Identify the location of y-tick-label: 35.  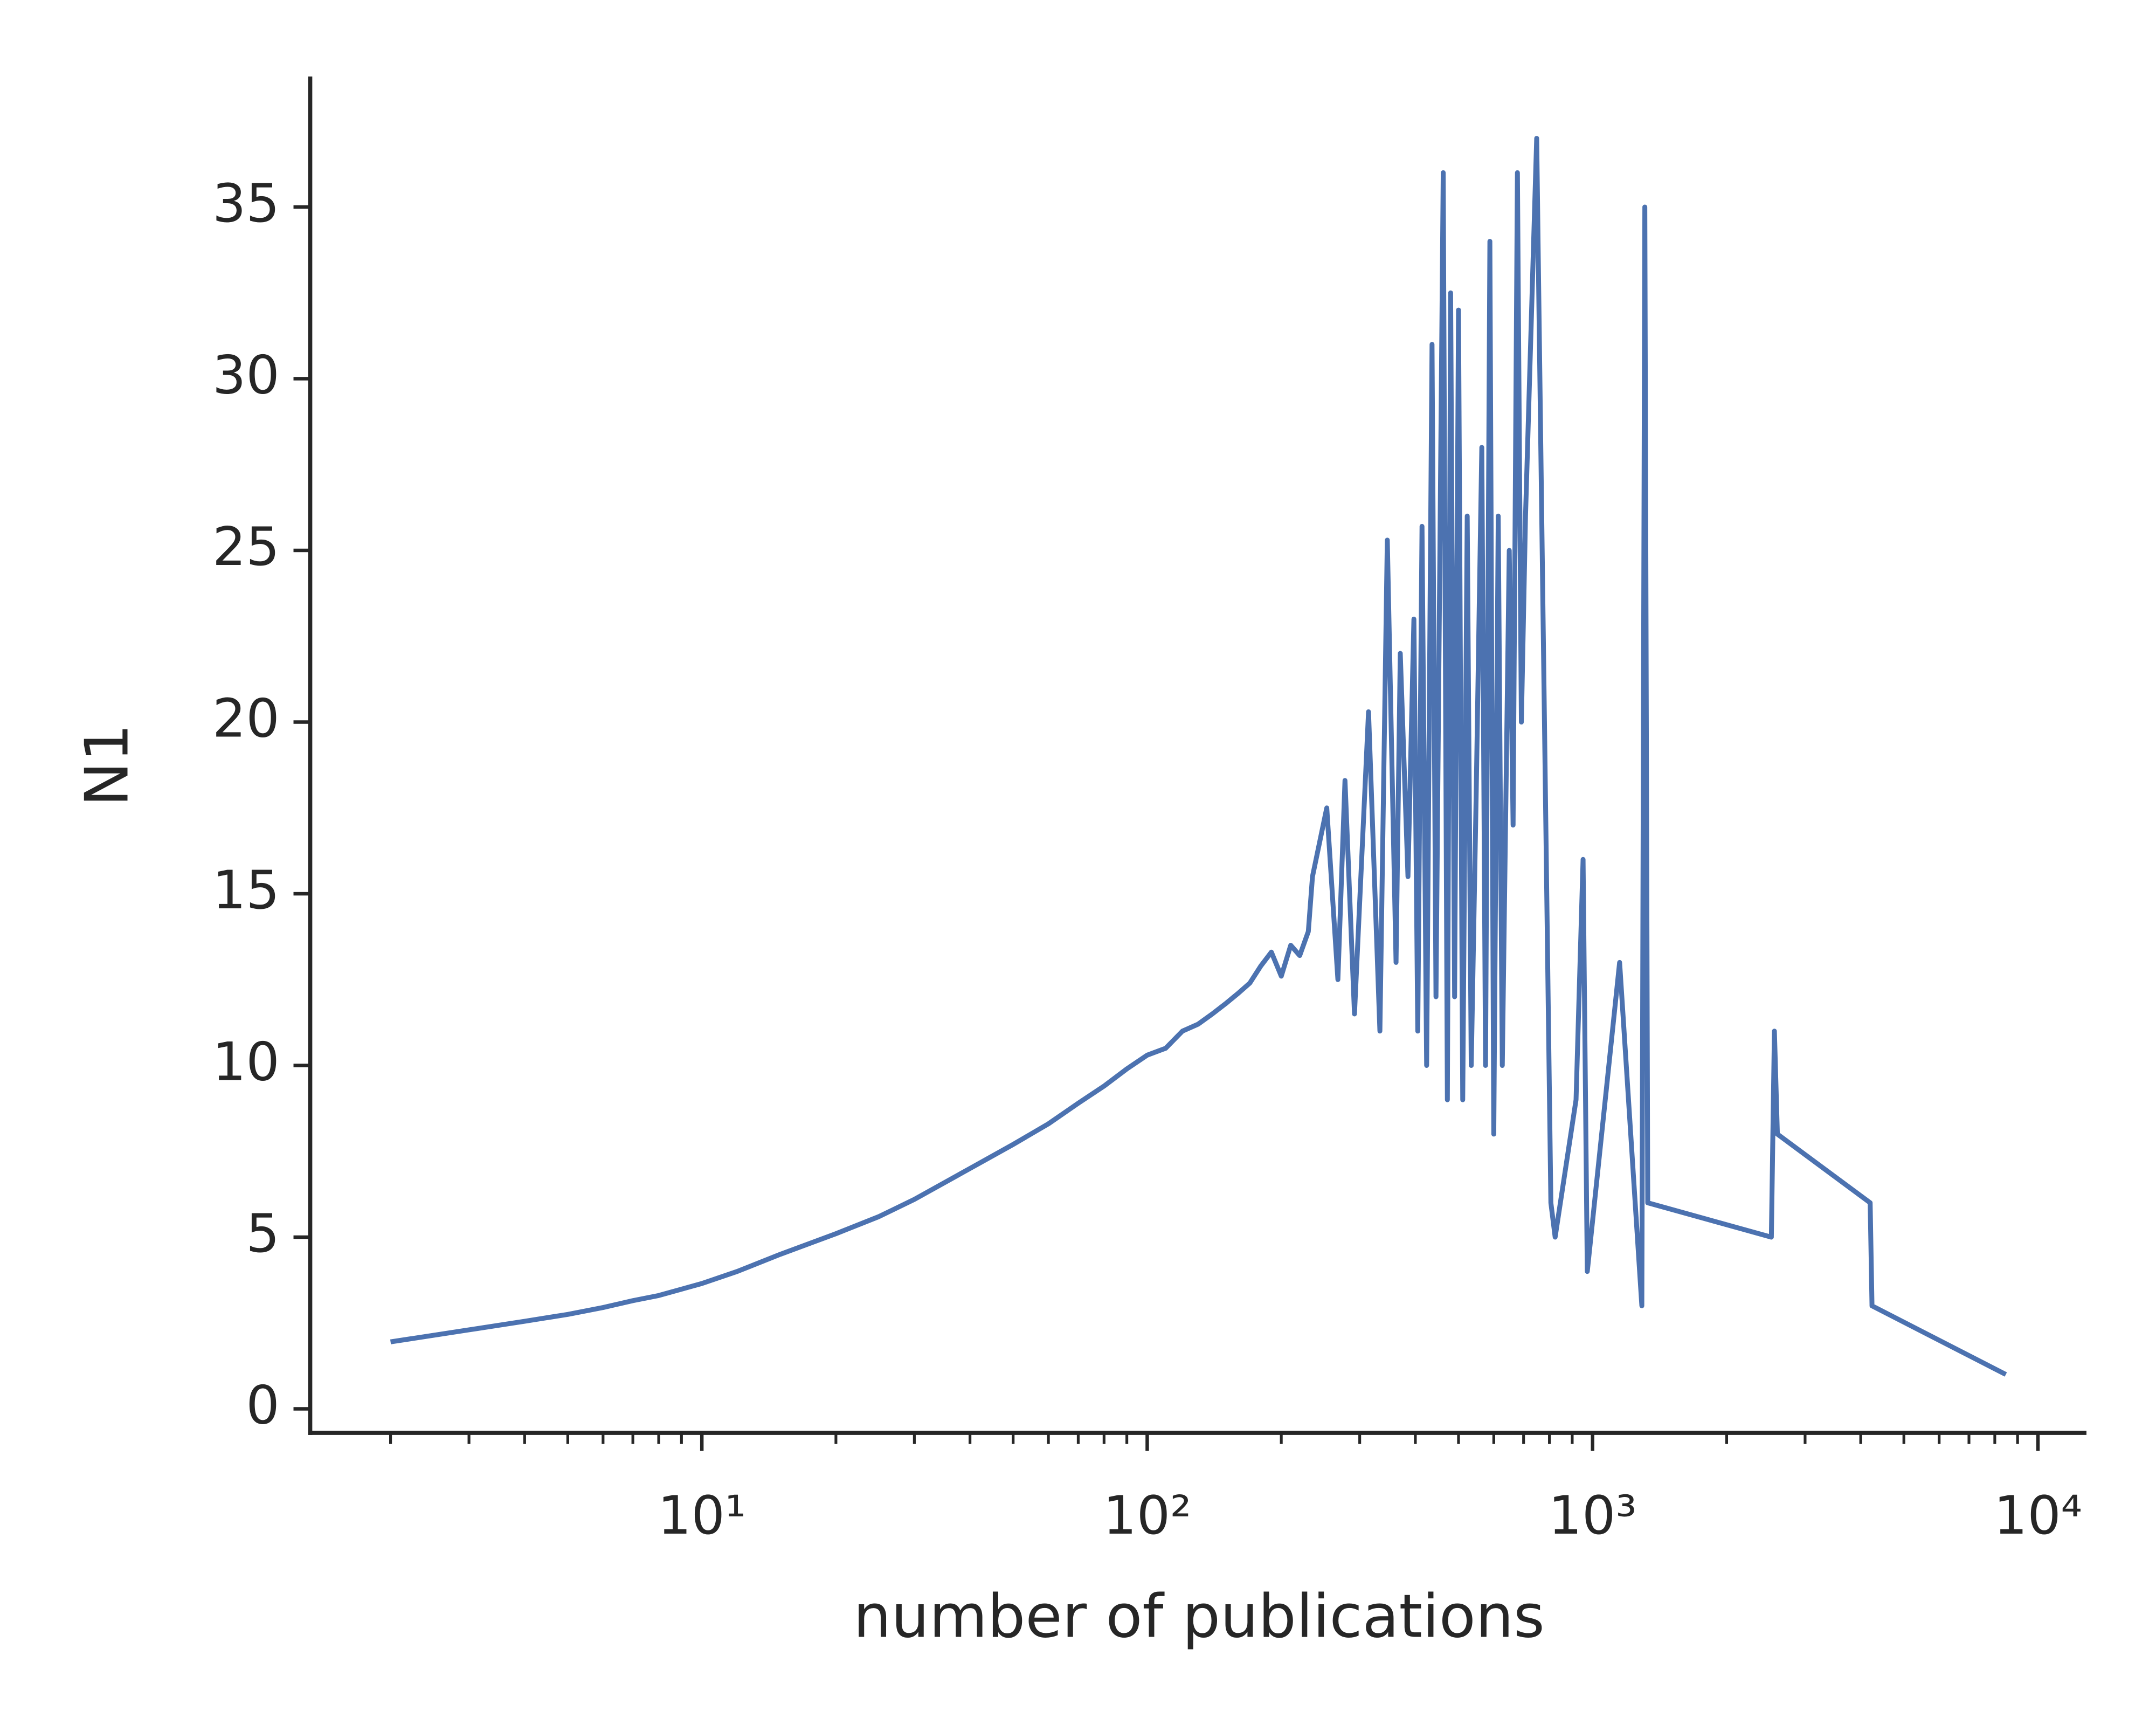
(246, 204).